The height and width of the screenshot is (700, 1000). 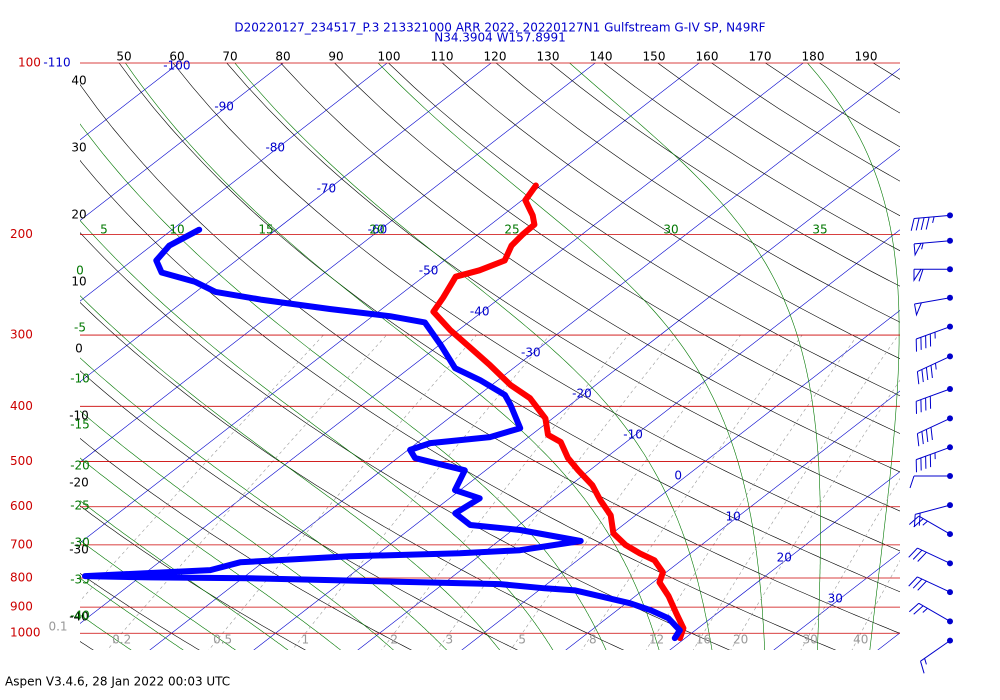 What do you see at coordinates (678, 476) in the screenshot?
I see `isotherm-label: 0` at bounding box center [678, 476].